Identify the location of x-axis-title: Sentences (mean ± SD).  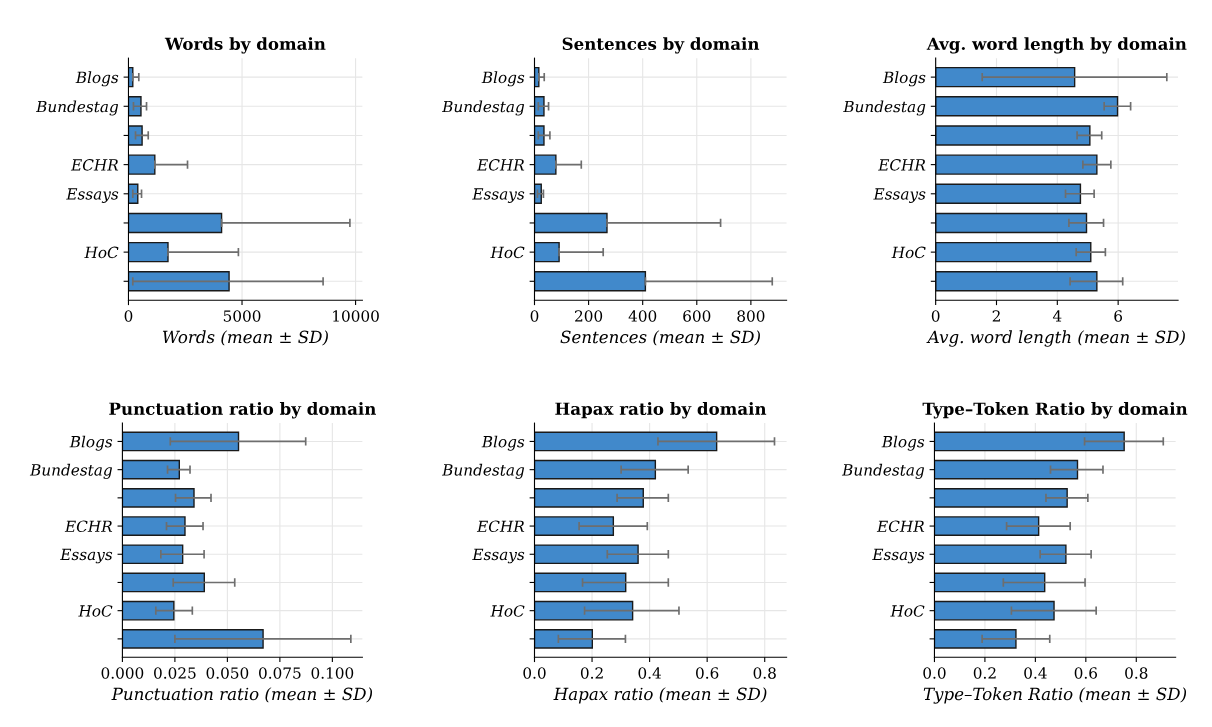
(660, 338).